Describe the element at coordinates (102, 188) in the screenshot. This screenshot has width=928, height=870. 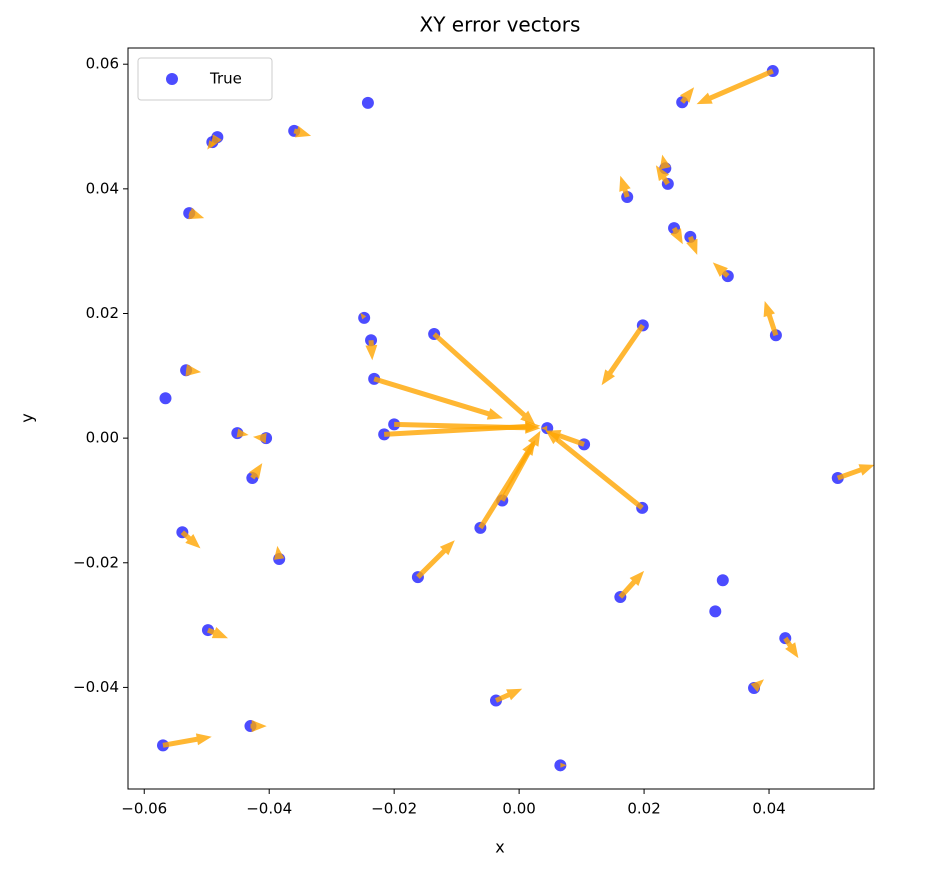
I see `y-tick-label: 0.04` at that location.